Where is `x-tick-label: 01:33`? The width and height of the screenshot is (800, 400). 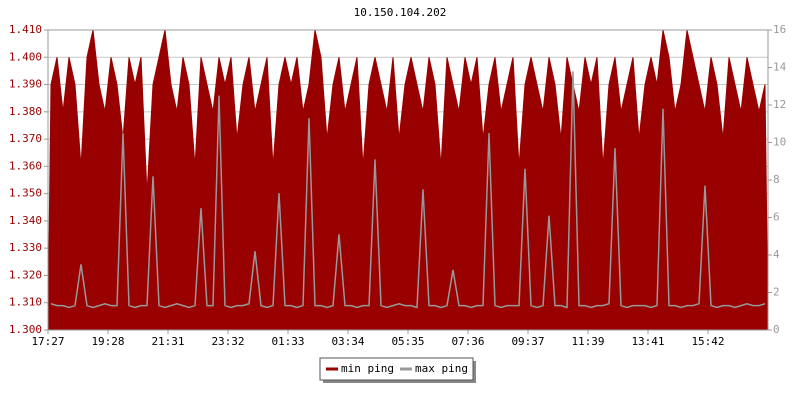 x-tick-label: 01:33 is located at coordinates (287, 341).